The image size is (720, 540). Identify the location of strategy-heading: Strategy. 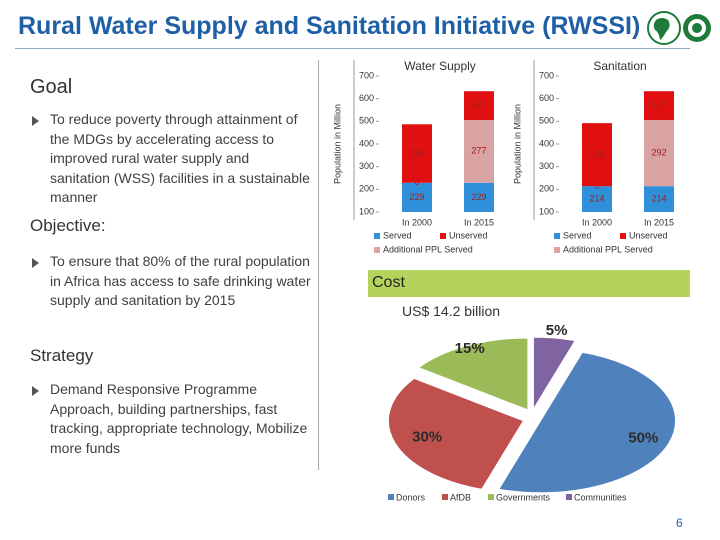
(62, 355).